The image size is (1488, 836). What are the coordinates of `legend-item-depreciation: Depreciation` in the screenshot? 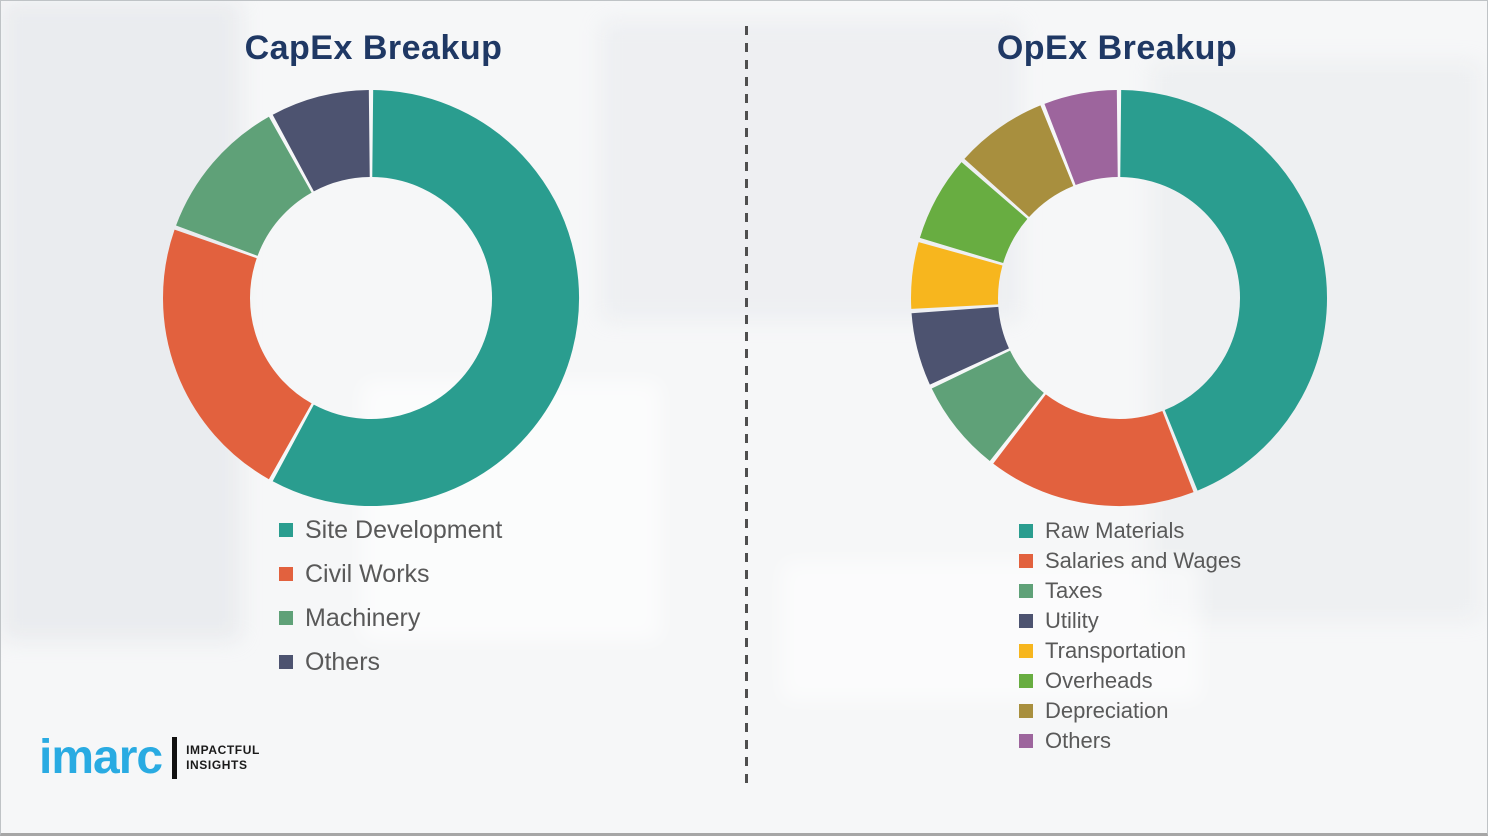 It's located at (1130, 711).